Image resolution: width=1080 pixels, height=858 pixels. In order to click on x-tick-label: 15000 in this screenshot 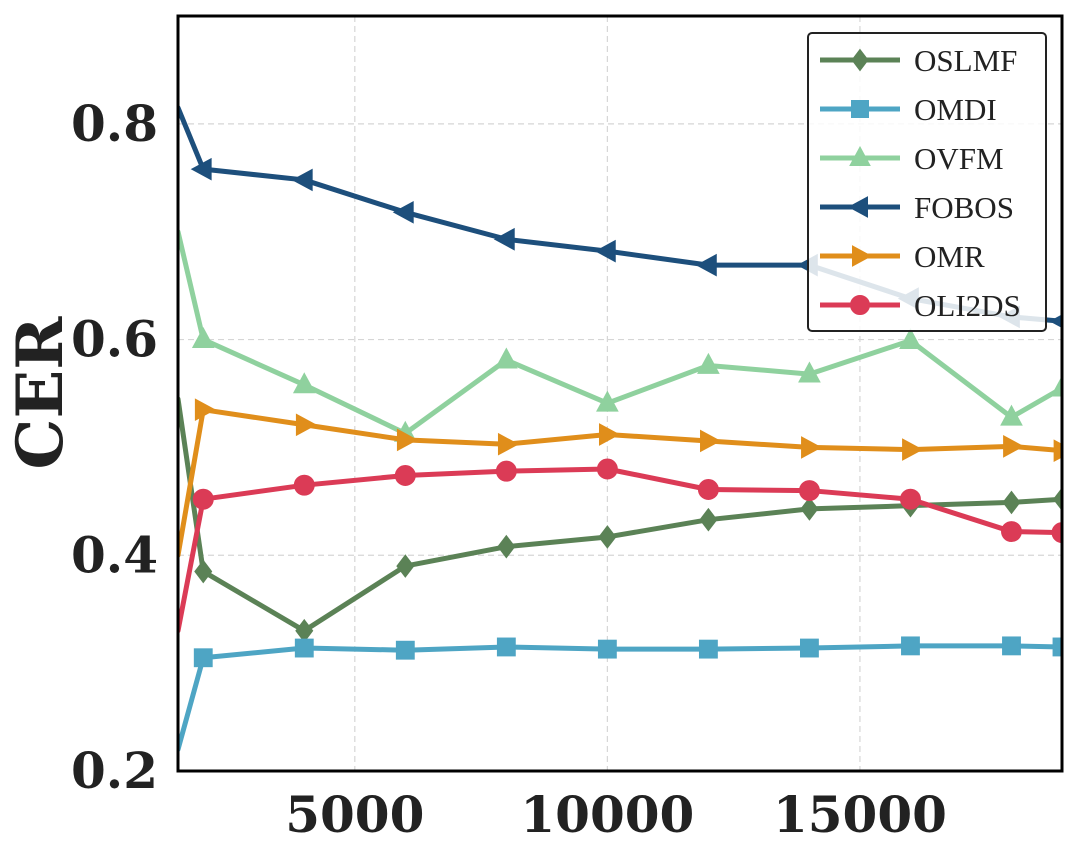, I will do `click(860, 814)`.